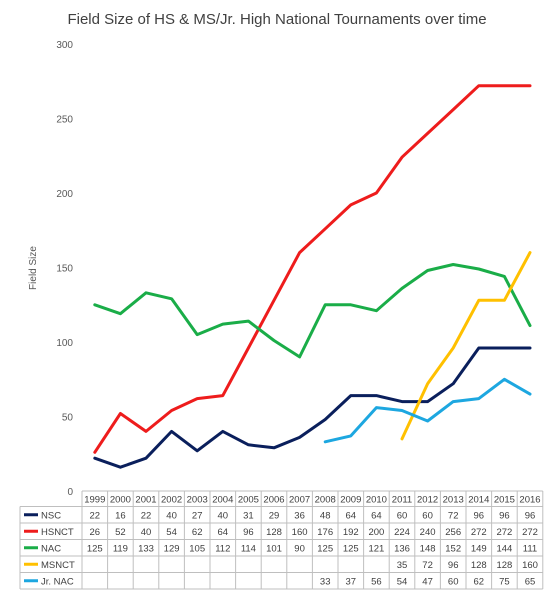  I want to click on data-label: 65, so click(530, 581).